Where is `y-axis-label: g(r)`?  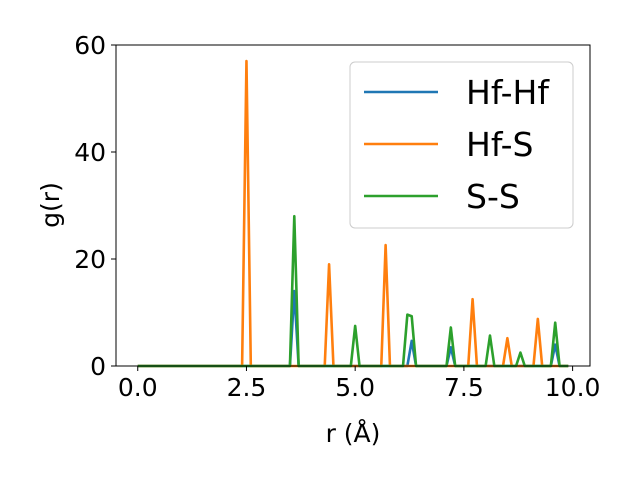
y-axis-label: g(r) is located at coordinates (50, 205).